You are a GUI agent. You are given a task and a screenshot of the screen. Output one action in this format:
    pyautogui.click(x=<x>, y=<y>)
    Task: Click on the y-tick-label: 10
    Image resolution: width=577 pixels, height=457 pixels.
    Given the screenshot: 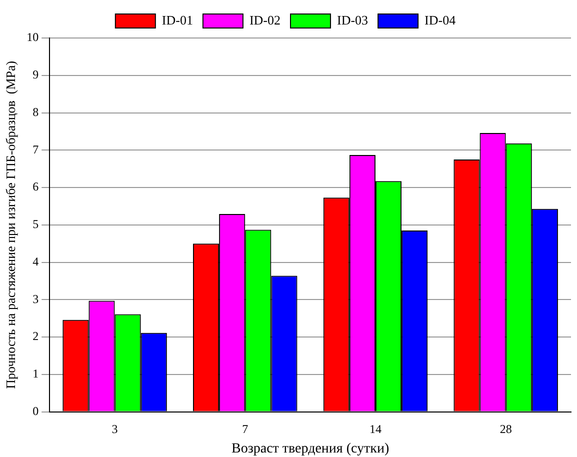 What is the action you would take?
    pyautogui.click(x=32, y=37)
    